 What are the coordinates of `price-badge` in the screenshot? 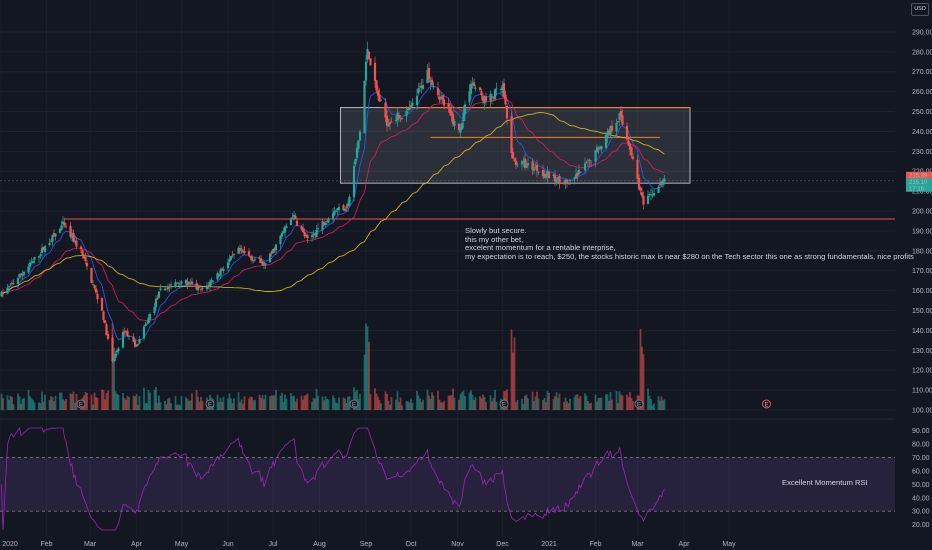 It's located at (919, 188).